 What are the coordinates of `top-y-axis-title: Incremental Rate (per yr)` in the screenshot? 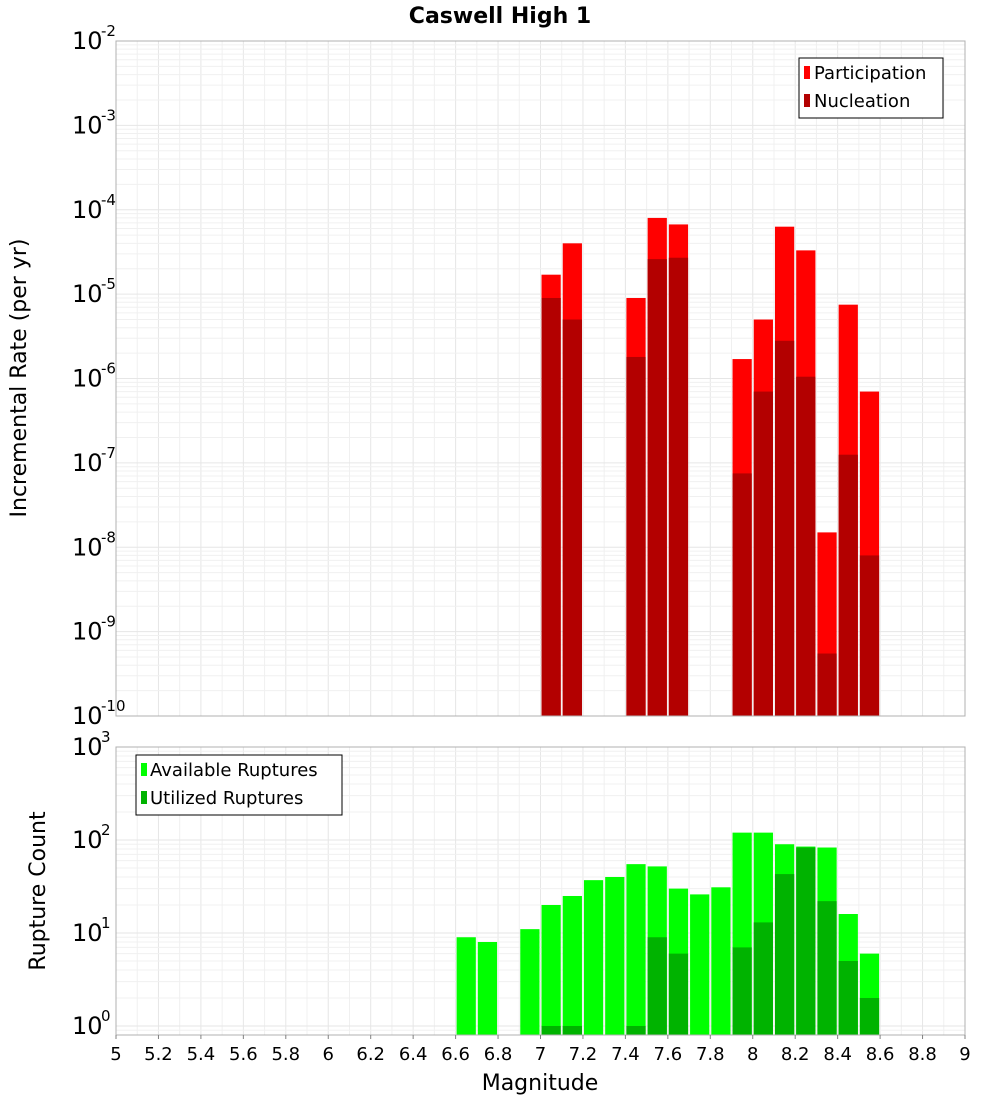 It's located at (19, 378).